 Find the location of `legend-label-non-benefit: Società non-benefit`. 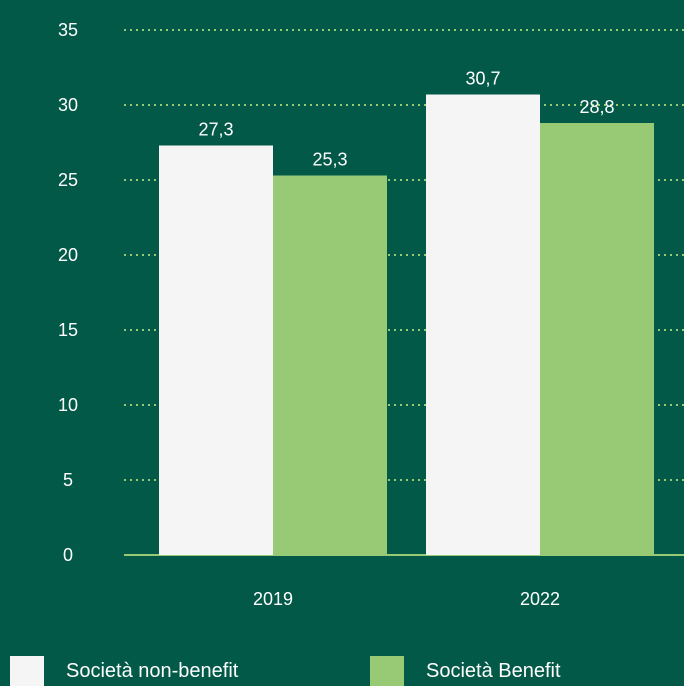

legend-label-non-benefit: Società non-benefit is located at coordinates (152, 671).